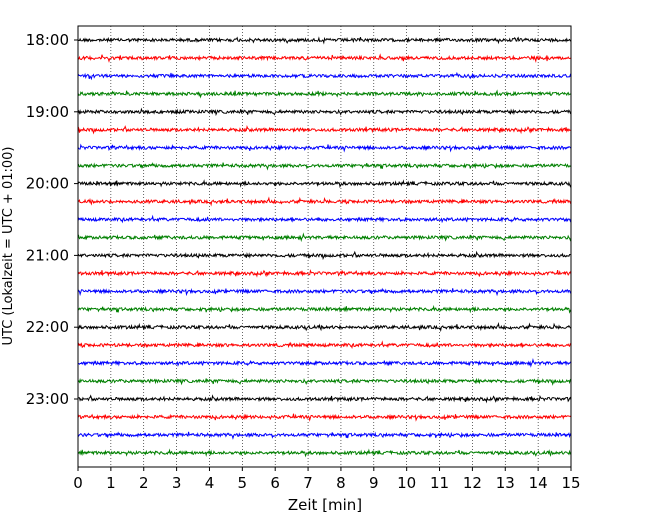 The width and height of the screenshot is (650, 520). What do you see at coordinates (47, 184) in the screenshot?
I see `y-tick-label-20:00: 20:00` at bounding box center [47, 184].